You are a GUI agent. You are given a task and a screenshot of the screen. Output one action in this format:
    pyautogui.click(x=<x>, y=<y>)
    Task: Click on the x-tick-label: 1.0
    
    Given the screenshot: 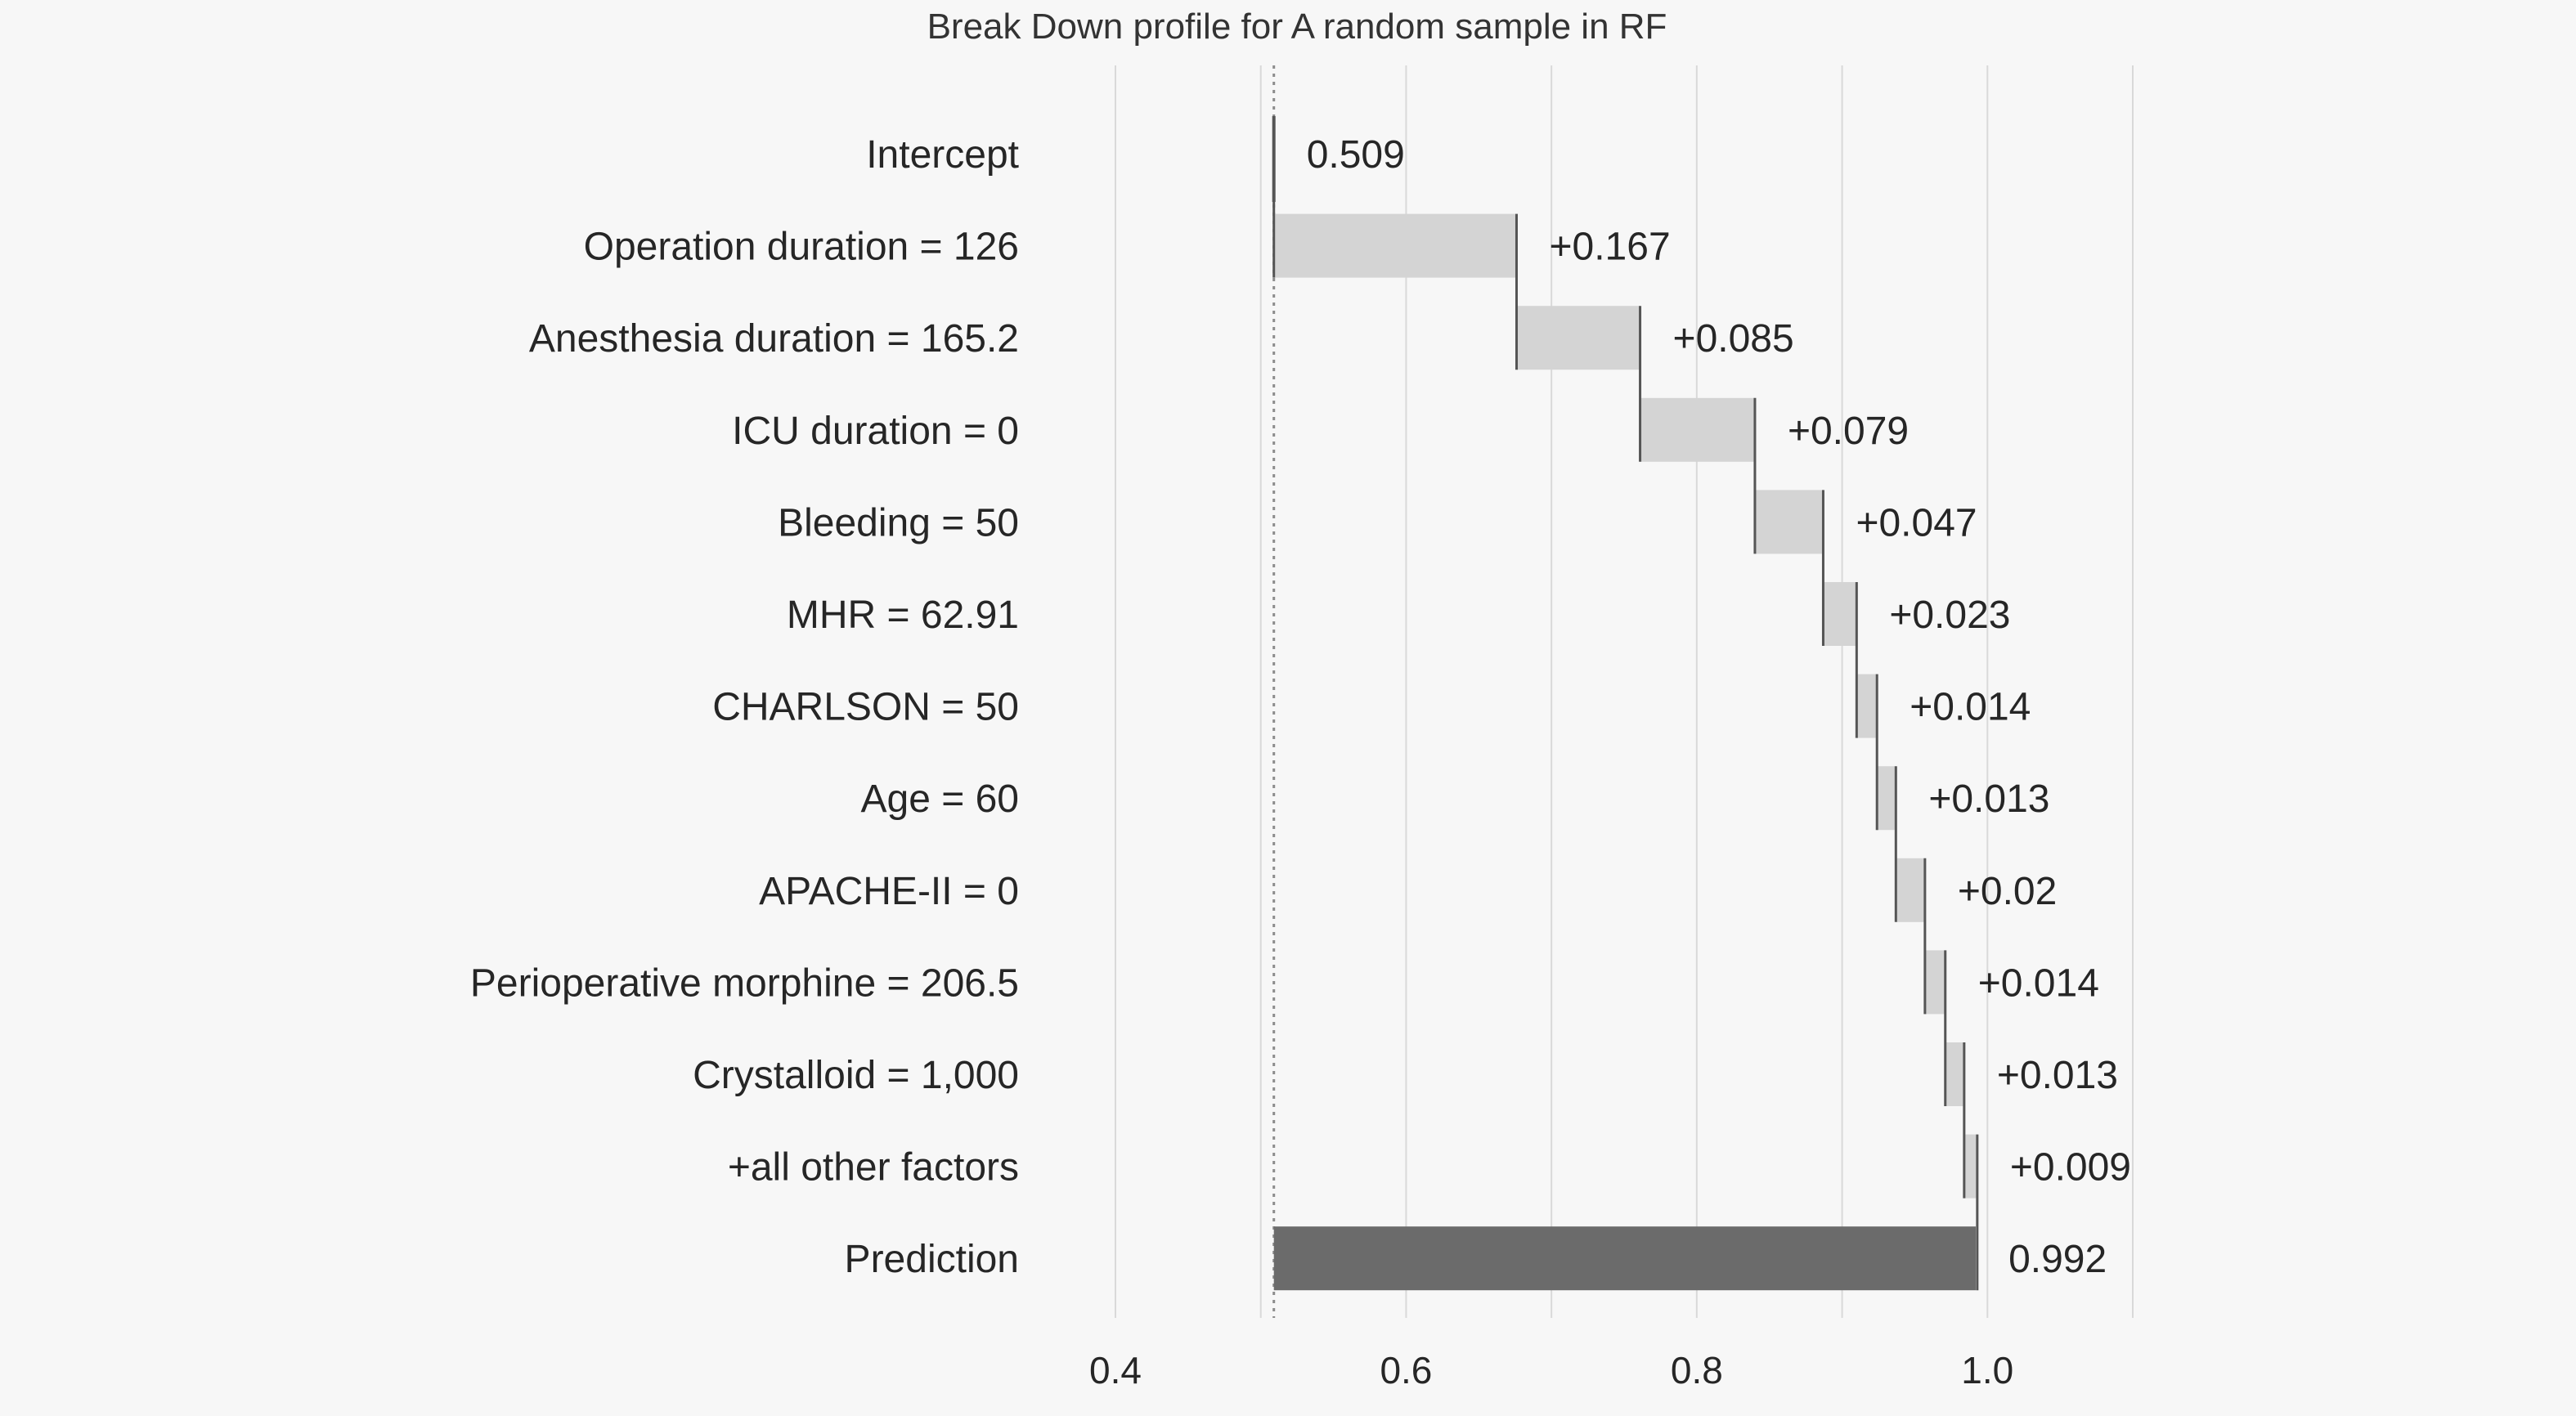 What is the action you would take?
    pyautogui.click(x=1987, y=1370)
    